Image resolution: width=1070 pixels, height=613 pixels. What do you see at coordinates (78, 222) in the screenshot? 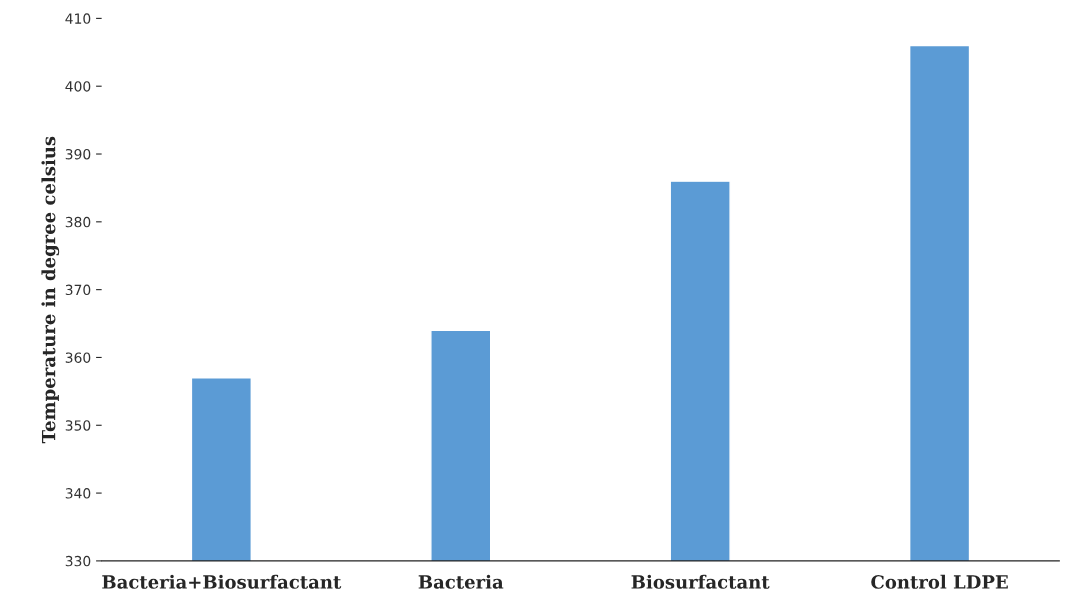
I see `y-tick-label: 380` at bounding box center [78, 222].